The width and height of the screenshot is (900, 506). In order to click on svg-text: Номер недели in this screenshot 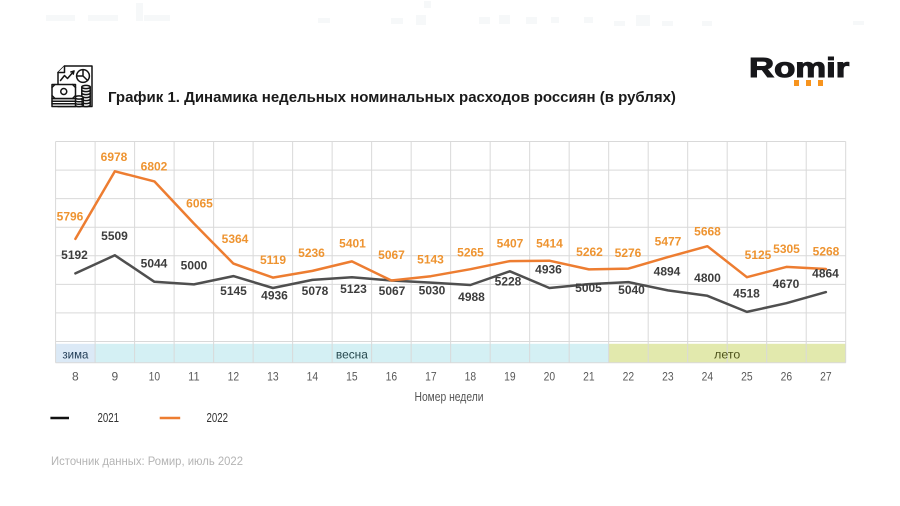, I will do `click(449, 396)`.